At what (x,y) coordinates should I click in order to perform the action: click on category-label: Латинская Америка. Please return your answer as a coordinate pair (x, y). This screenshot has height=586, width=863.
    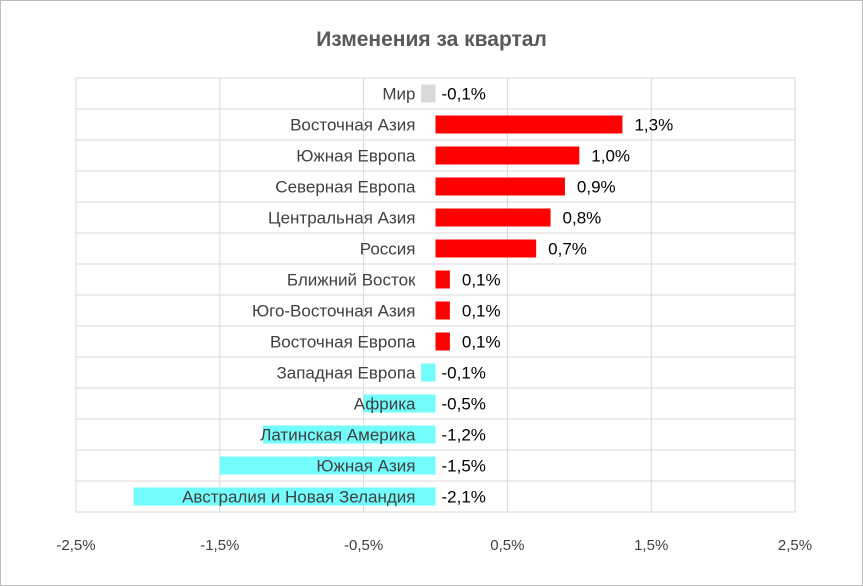
    Looking at the image, I should click on (338, 435).